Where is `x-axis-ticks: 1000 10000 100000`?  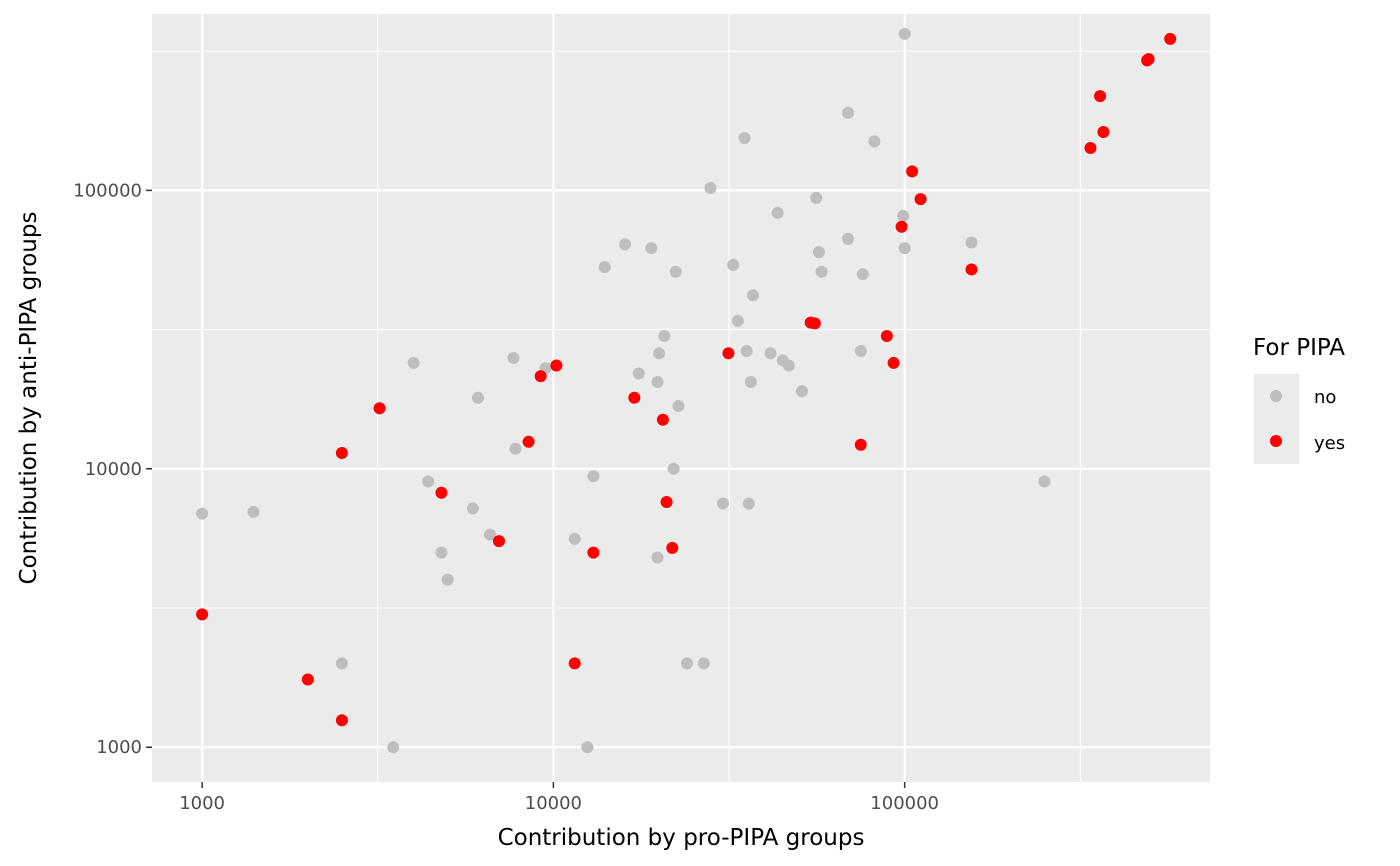
x-axis-ticks: 1000 10000 100000 is located at coordinates (559, 798).